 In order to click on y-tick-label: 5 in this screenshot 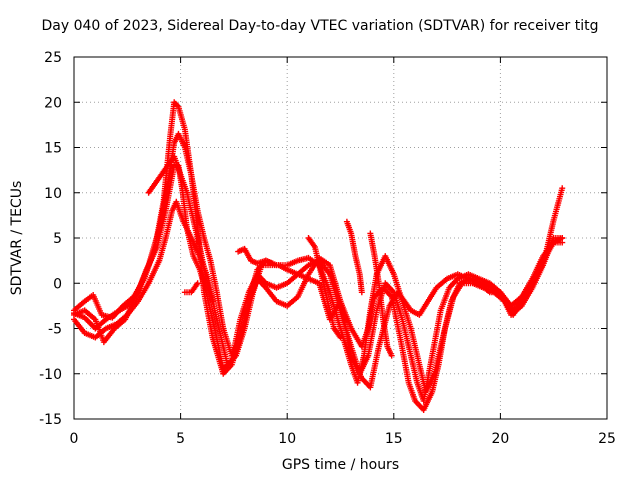, I will do `click(57, 239)`.